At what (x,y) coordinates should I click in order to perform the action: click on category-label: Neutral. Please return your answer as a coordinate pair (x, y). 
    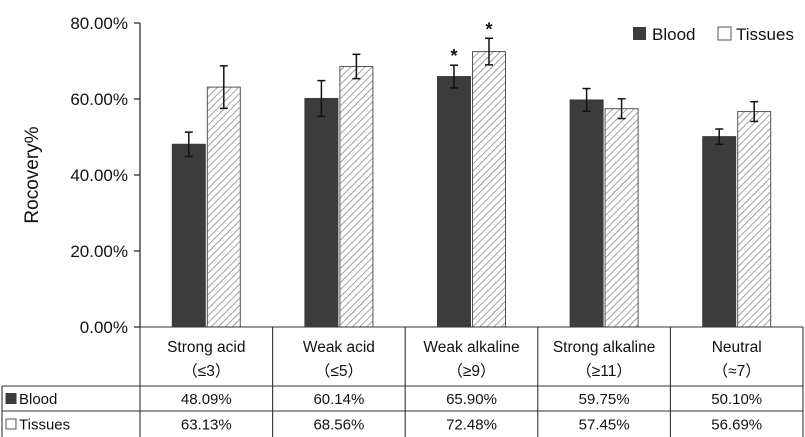
    Looking at the image, I should click on (737, 347).